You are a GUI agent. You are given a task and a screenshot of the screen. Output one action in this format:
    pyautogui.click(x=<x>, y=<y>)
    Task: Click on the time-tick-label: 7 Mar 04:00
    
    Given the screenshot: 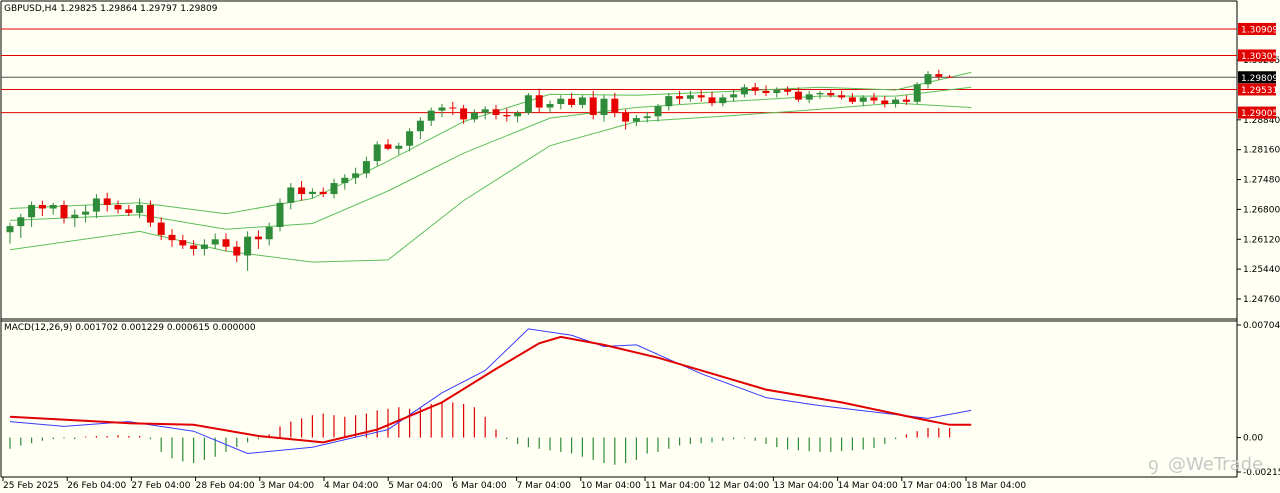 What is the action you would take?
    pyautogui.click(x=544, y=486)
    